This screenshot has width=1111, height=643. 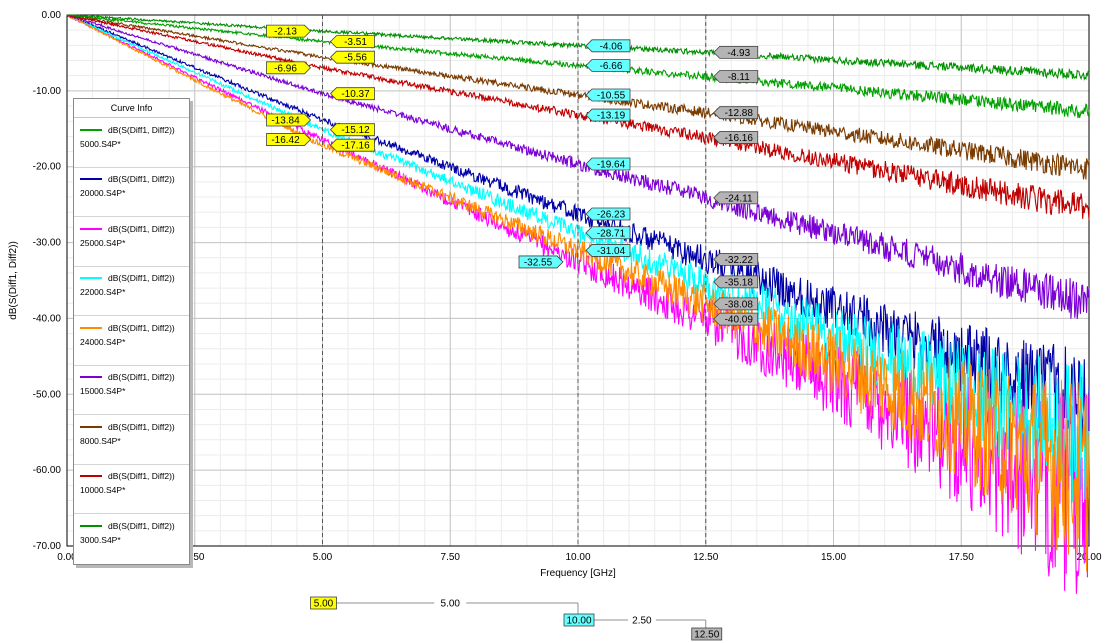 What do you see at coordinates (103, 341) in the screenshot?
I see `legend-series-name: 24000.S4P*` at bounding box center [103, 341].